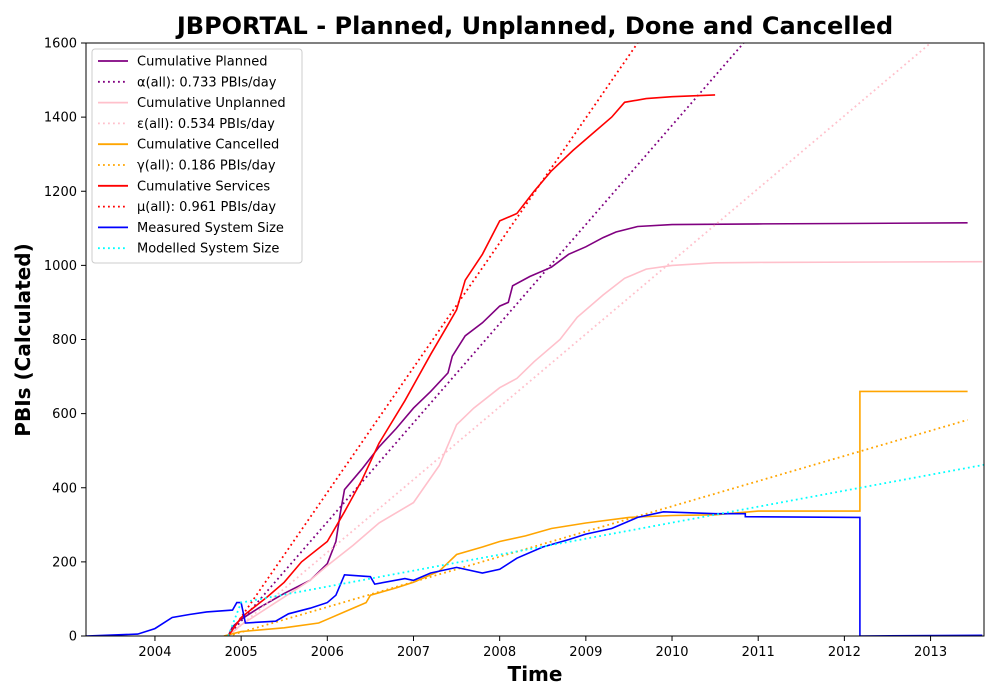 This screenshot has height=700, width=1000. I want to click on legend-label: ε(all): 0.534 PBIs/day, so click(206, 124).